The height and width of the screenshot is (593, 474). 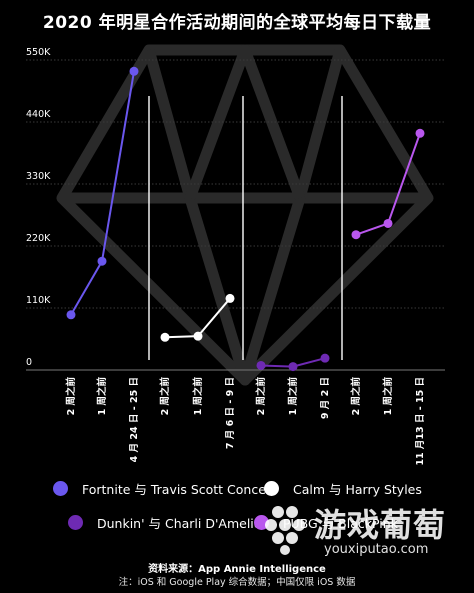 I want to click on legend-label-calm: Calm 与 Harry Styles, so click(x=357, y=489).